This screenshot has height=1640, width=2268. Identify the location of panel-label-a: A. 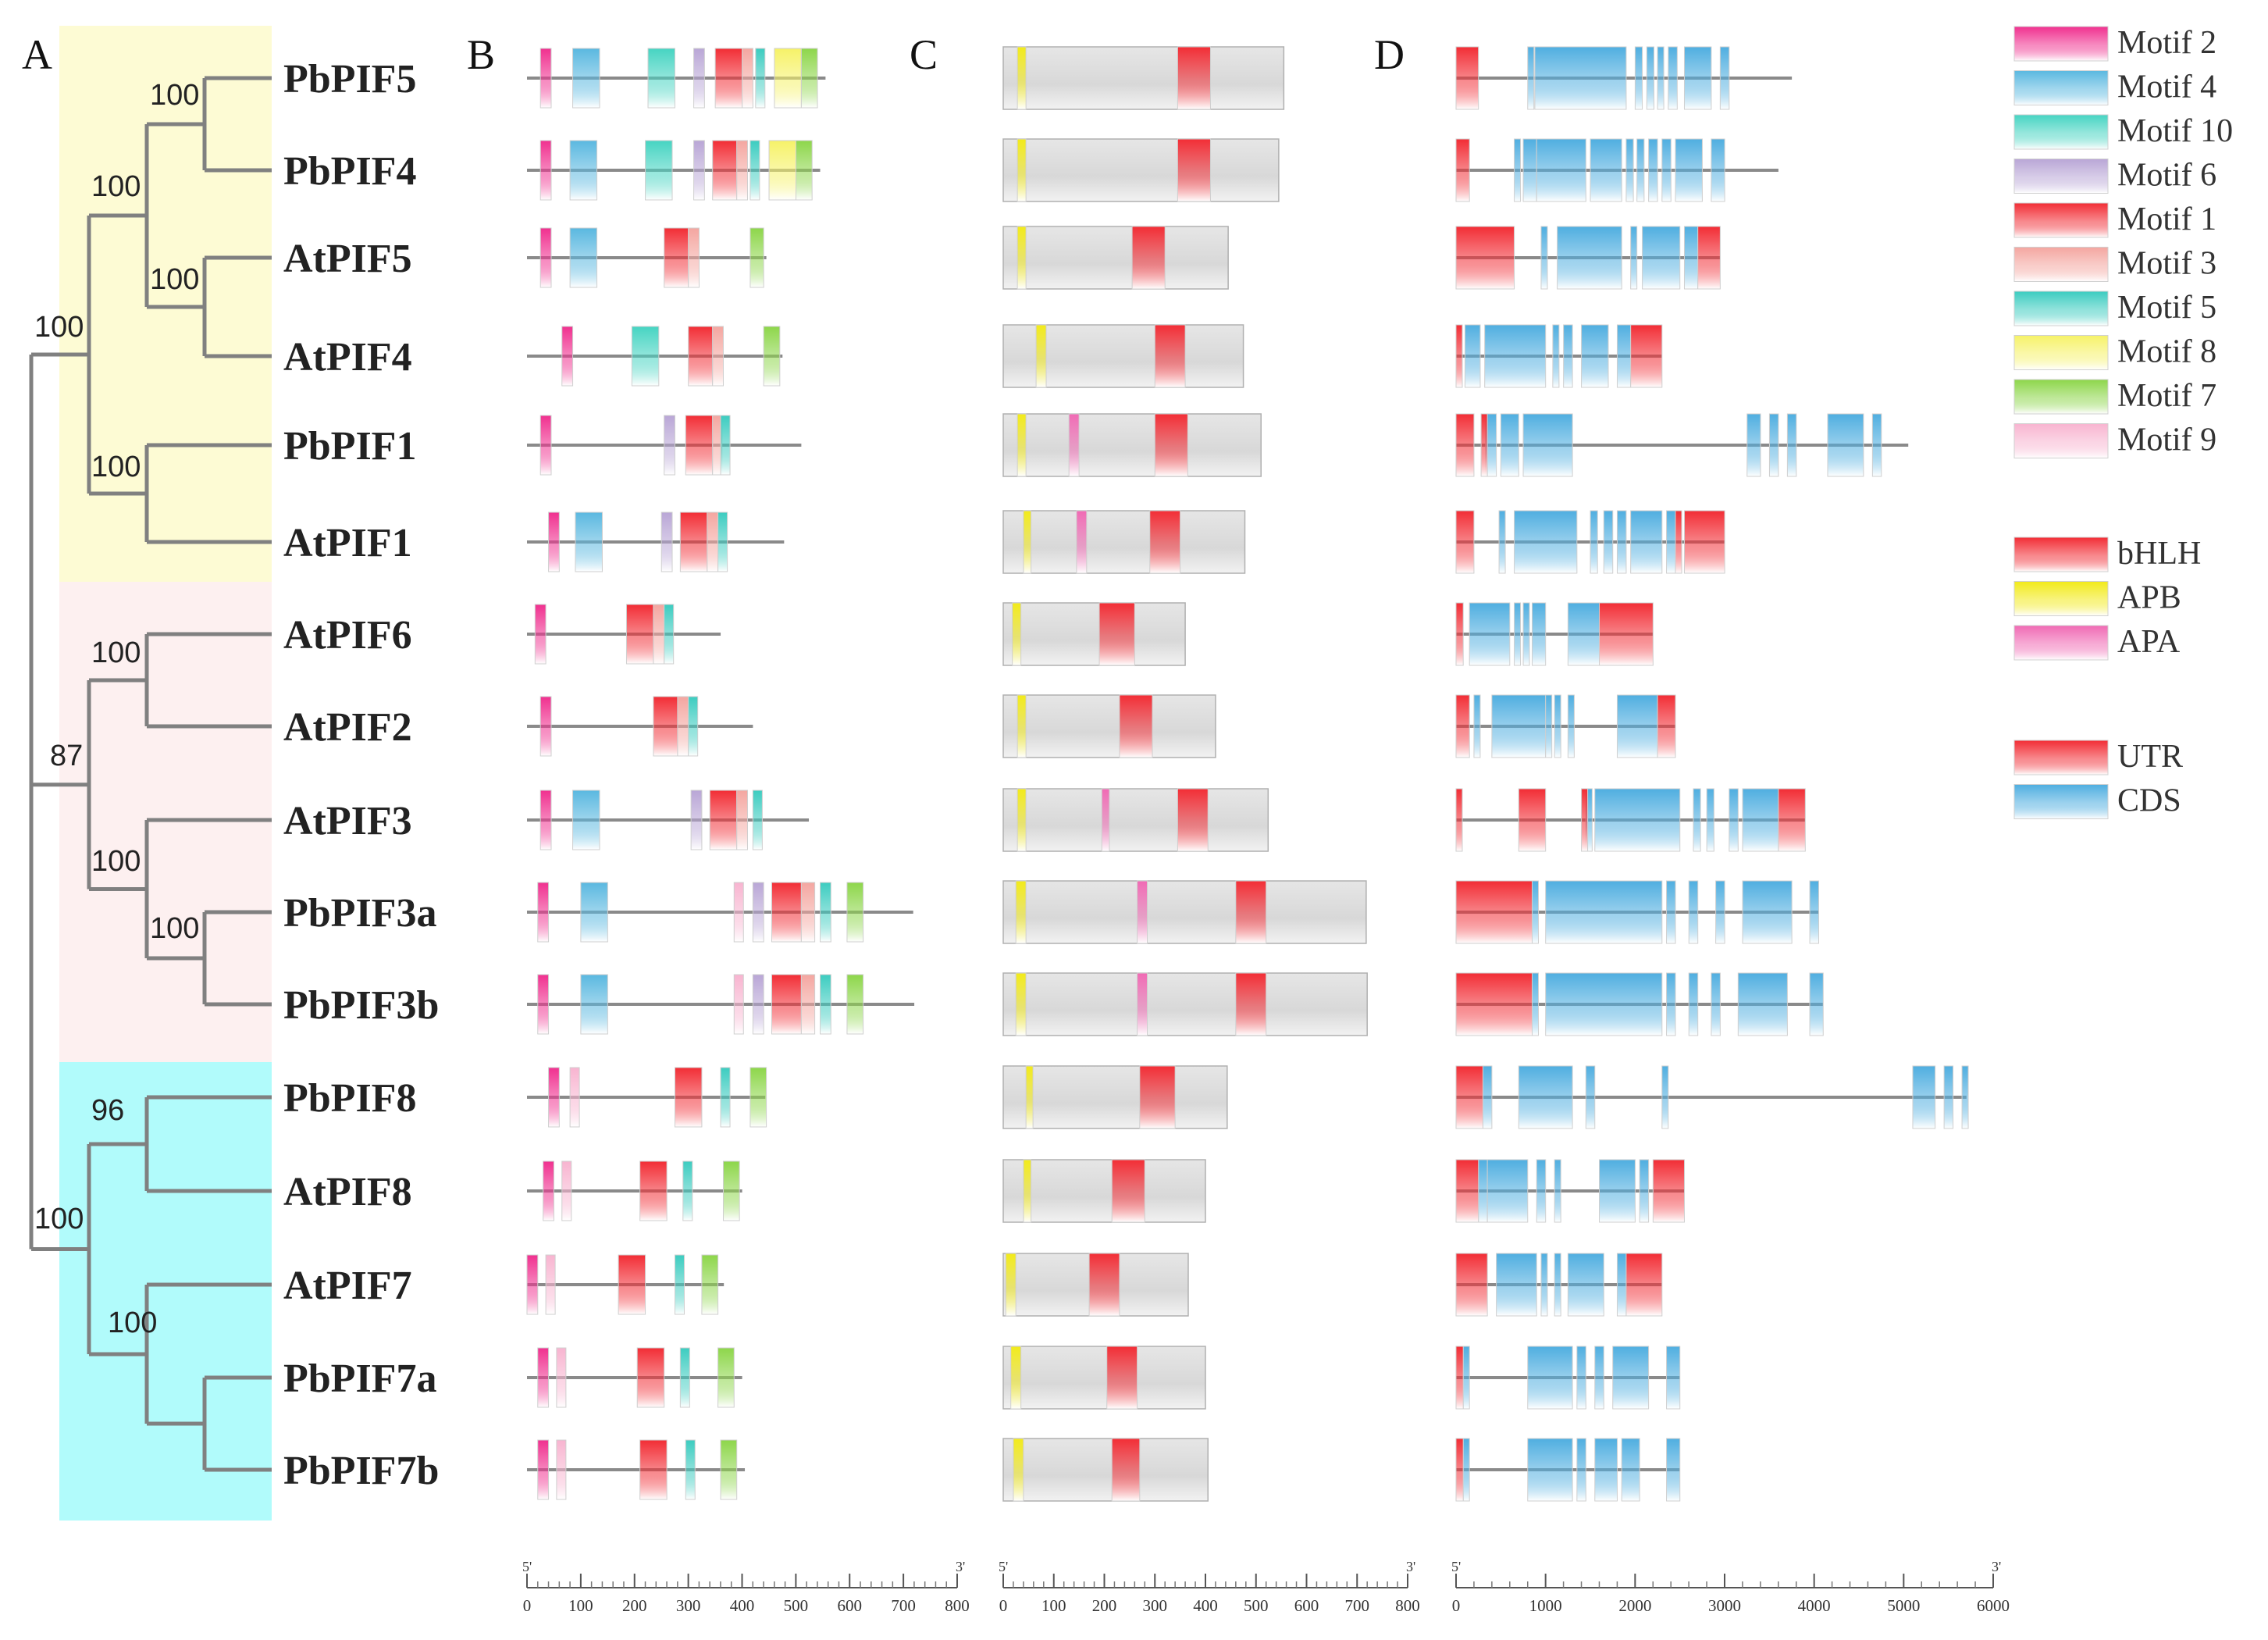
(37, 54).